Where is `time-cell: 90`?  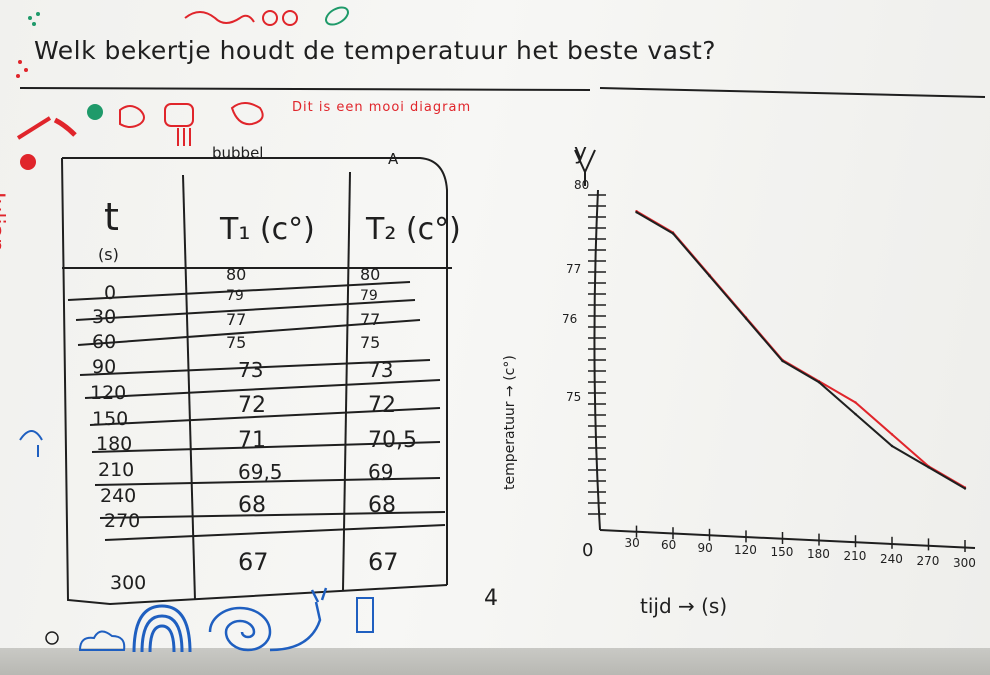
time-cell: 90 is located at coordinates (104, 367).